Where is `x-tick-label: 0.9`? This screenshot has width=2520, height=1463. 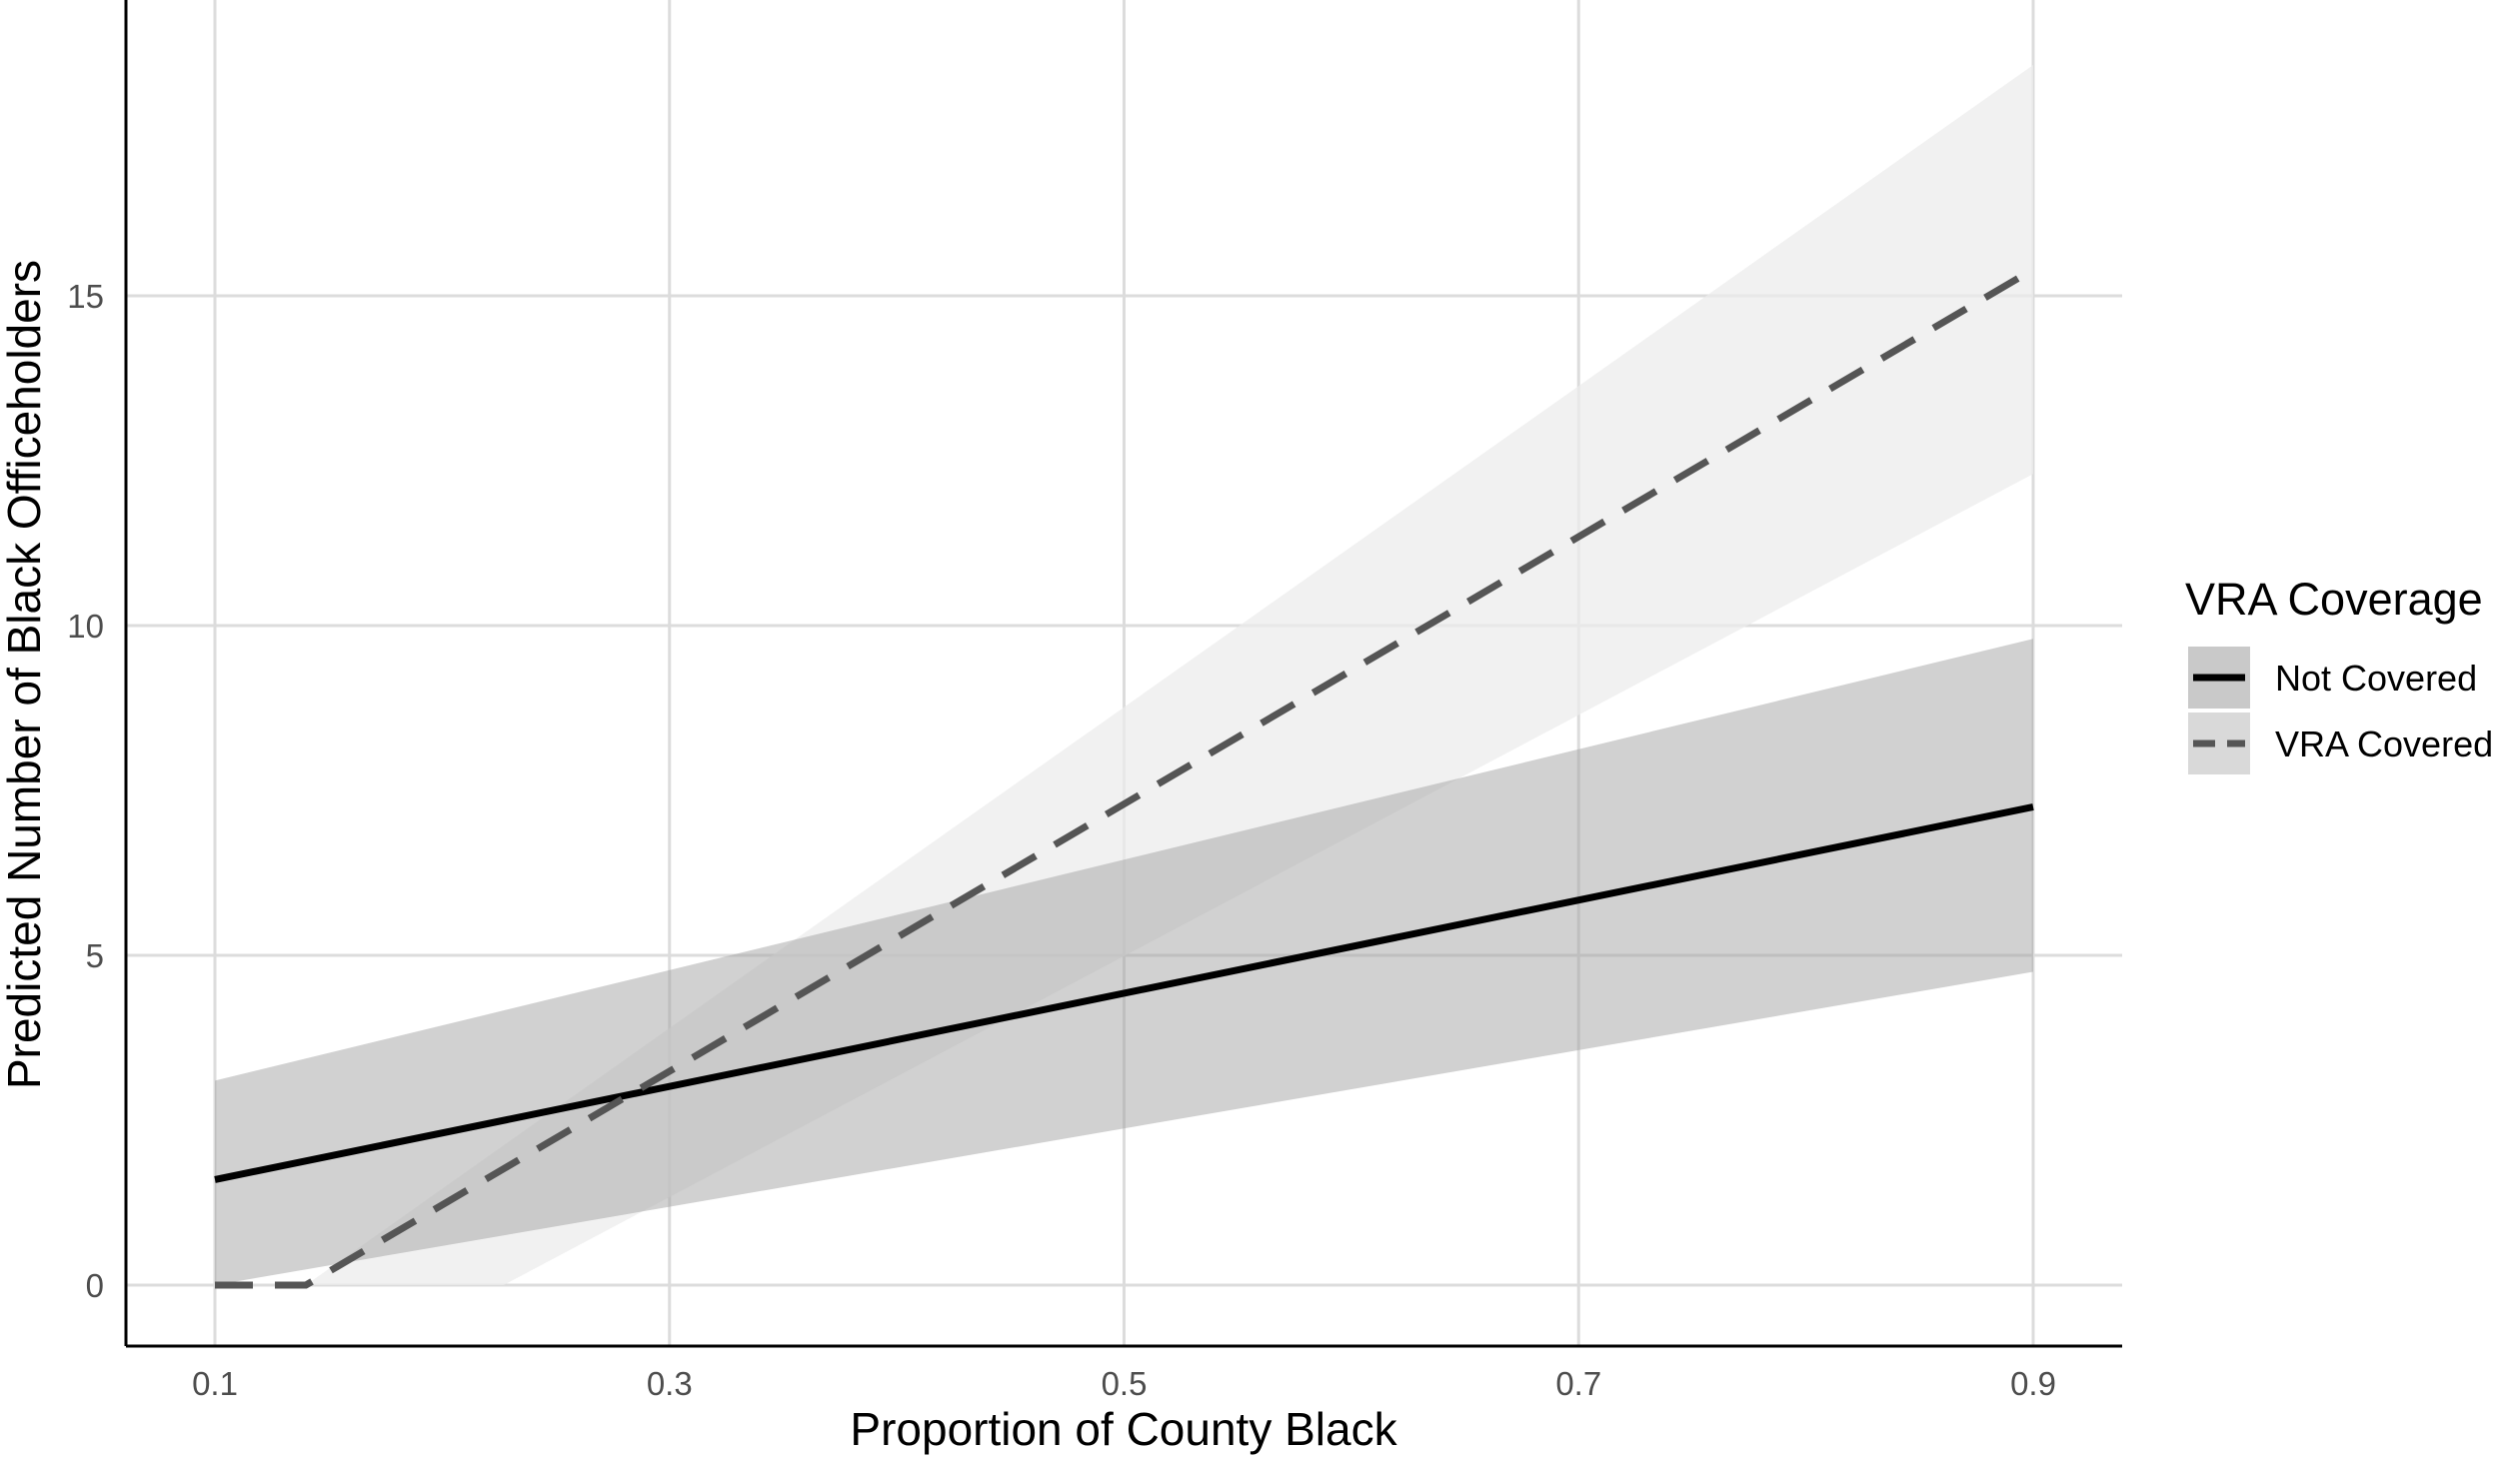
x-tick-label: 0.9 is located at coordinates (2033, 1383).